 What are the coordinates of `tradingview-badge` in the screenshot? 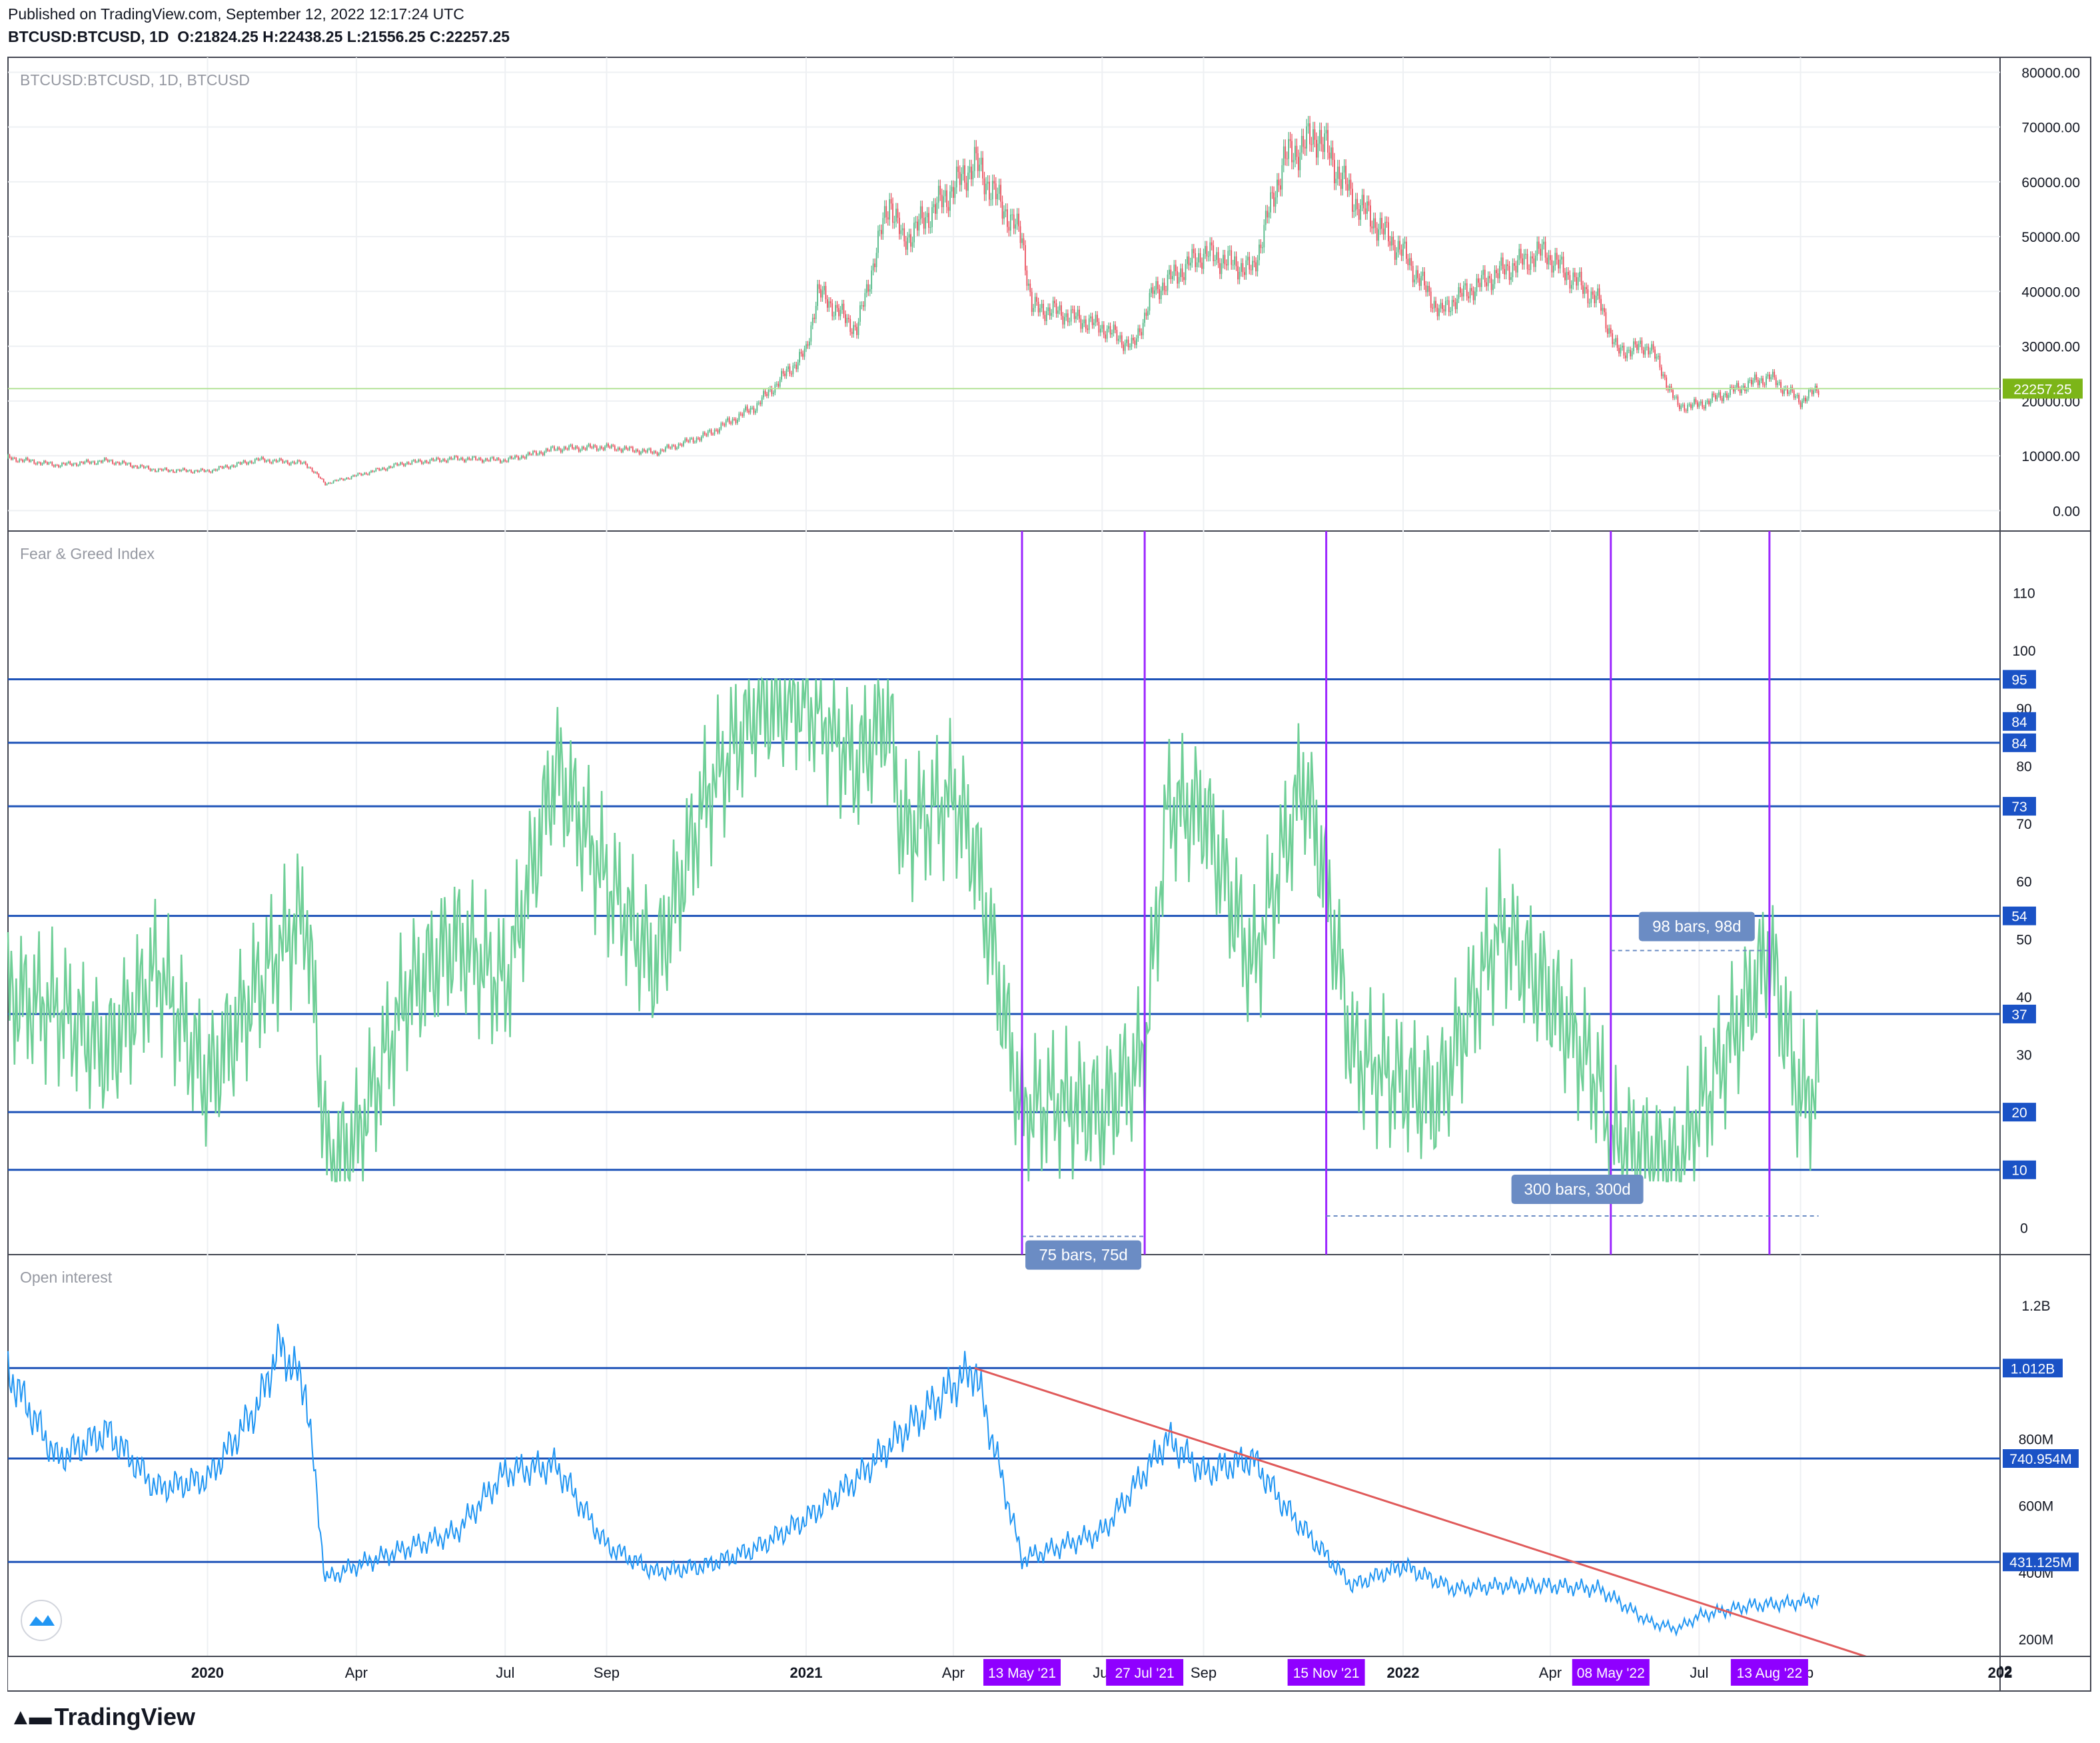 It's located at (42, 1620).